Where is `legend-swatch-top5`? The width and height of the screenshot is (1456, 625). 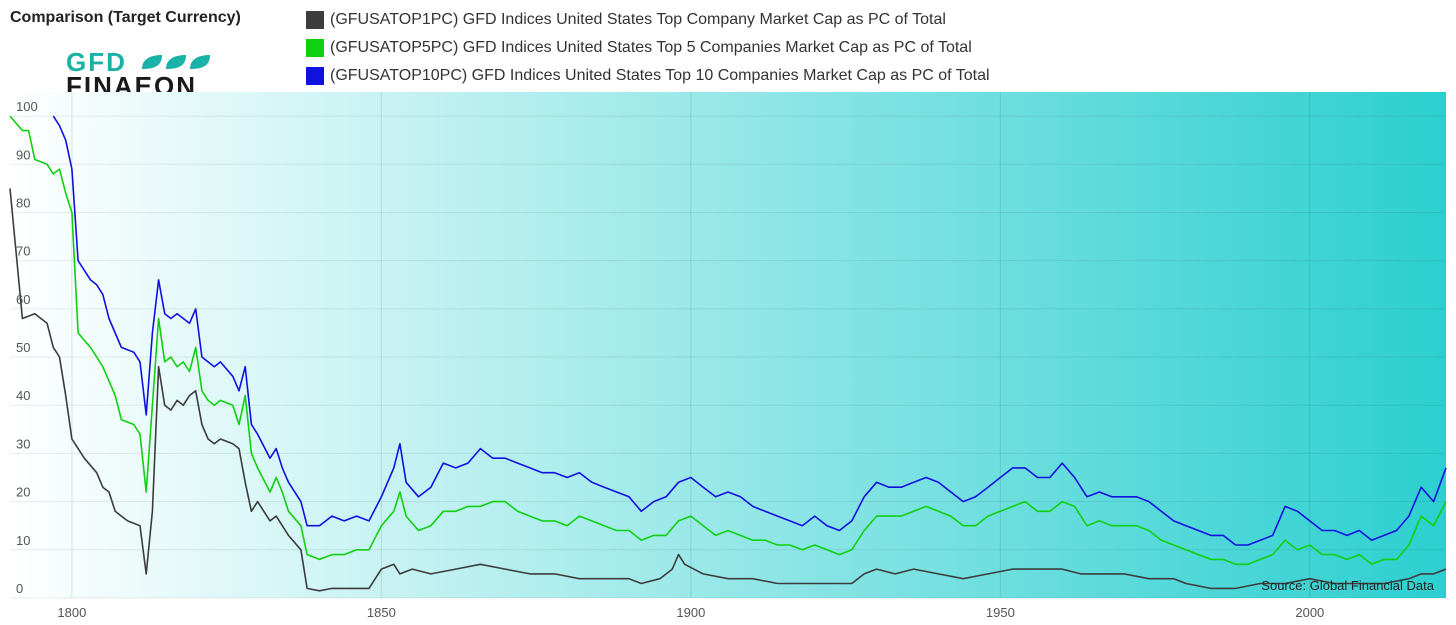
legend-swatch-top5 is located at coordinates (315, 48).